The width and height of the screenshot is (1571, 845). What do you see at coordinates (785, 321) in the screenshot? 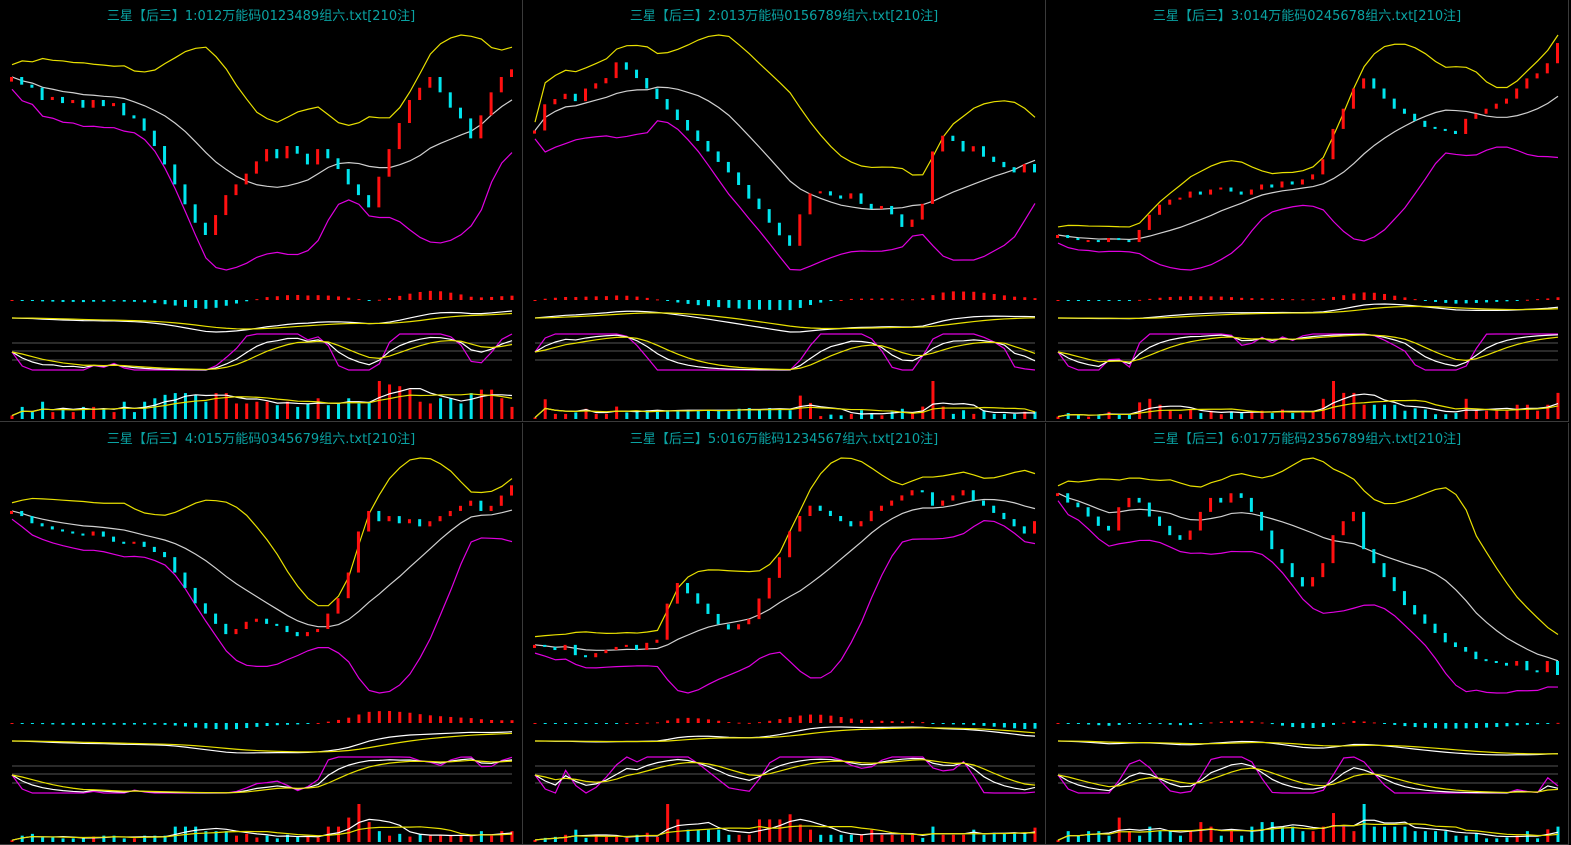
I see `macd-dea-line` at bounding box center [785, 321].